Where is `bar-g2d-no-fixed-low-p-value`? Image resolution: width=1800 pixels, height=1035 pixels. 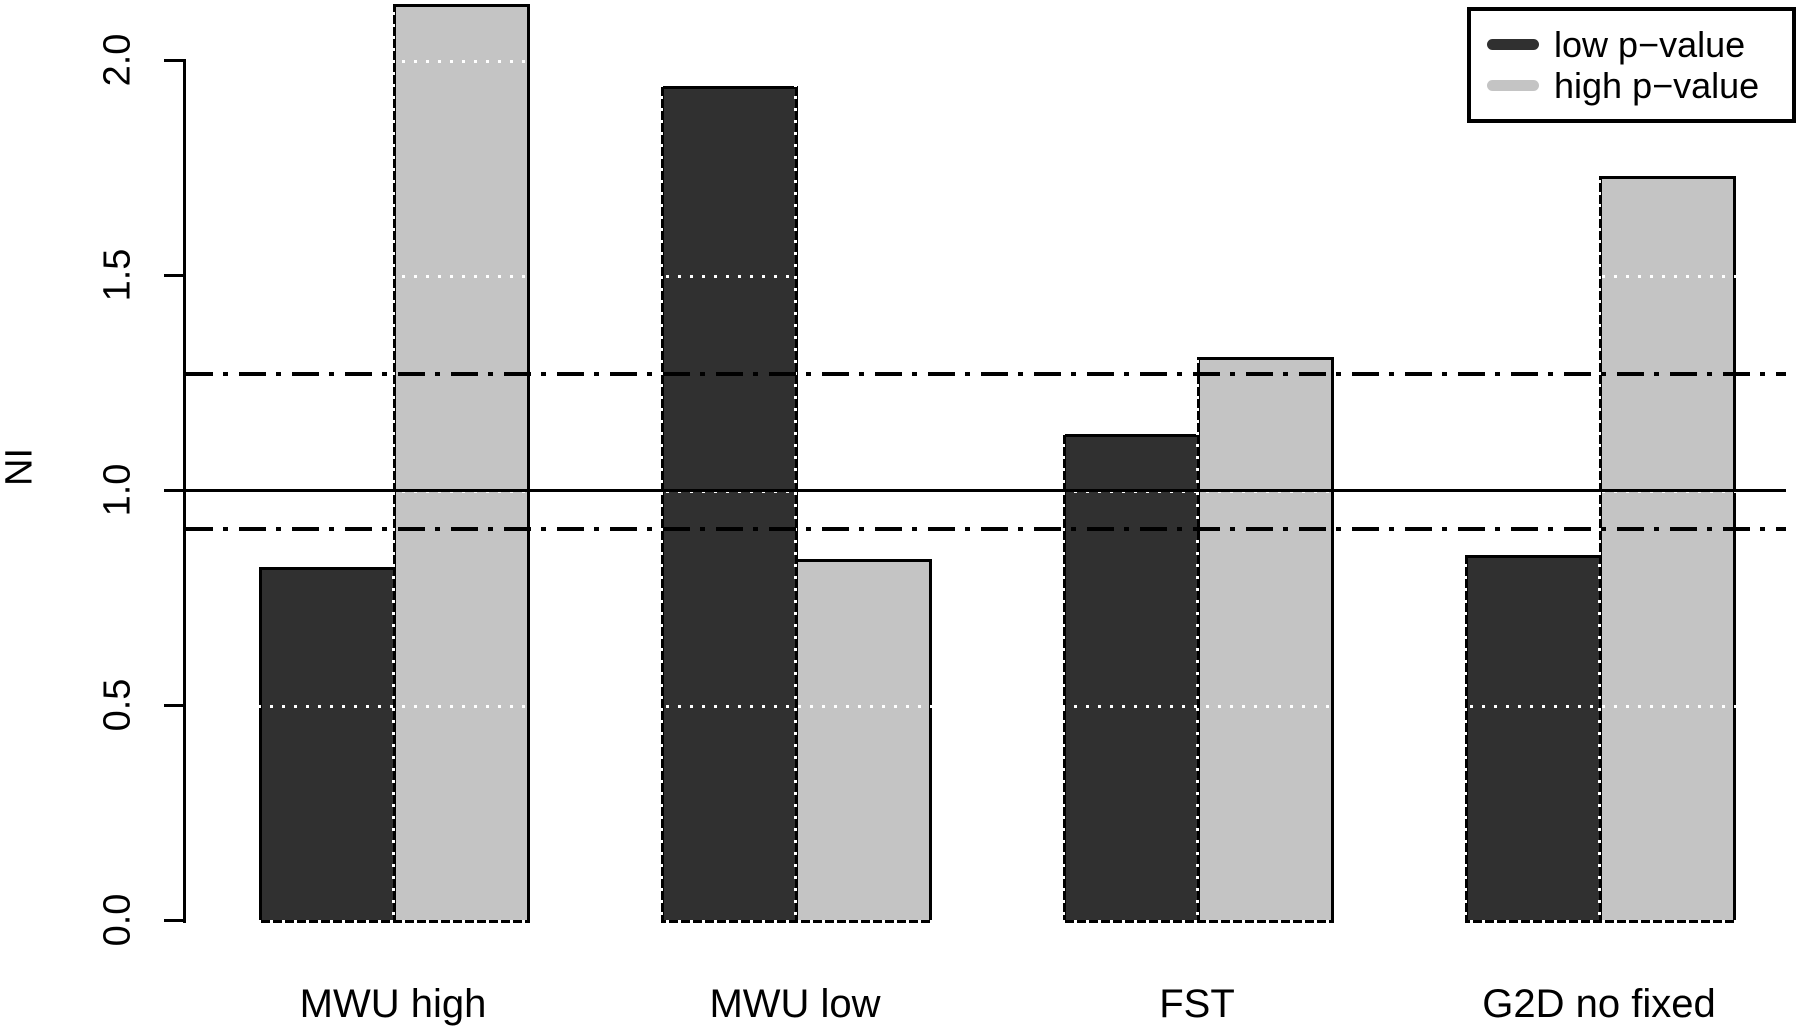
bar-g2d-no-fixed-low-p-value is located at coordinates (1533, 739).